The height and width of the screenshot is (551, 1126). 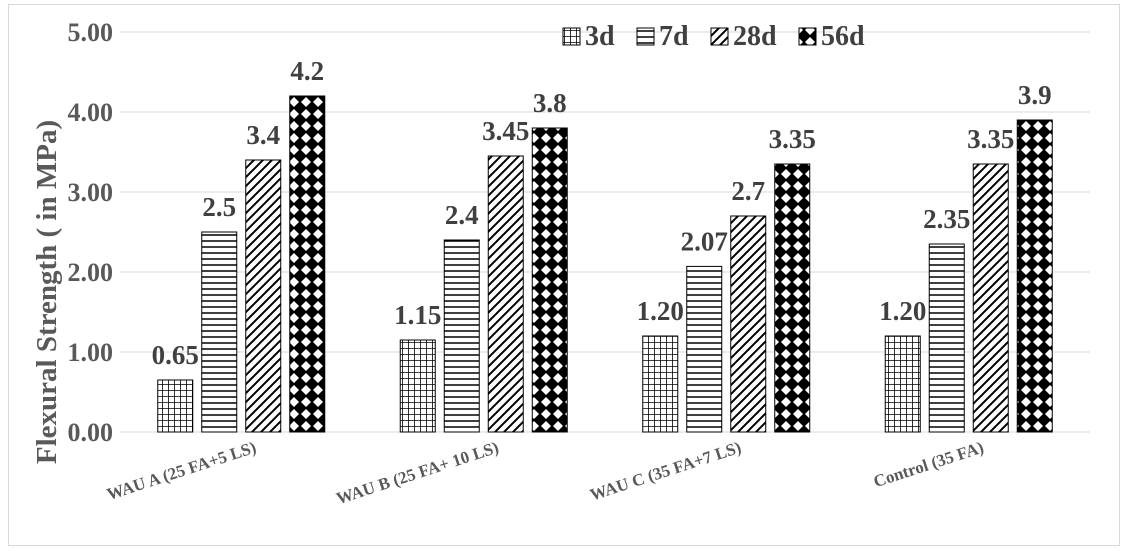 I want to click on y-tick-label: 3.00, so click(x=91, y=192).